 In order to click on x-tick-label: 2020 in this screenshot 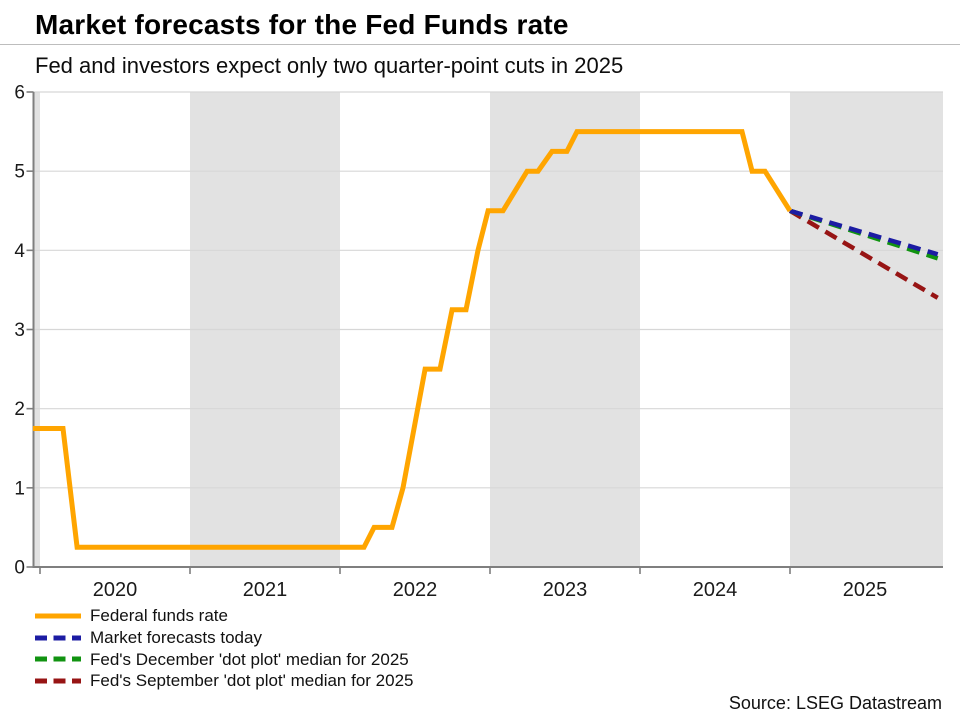, I will do `click(115, 590)`.